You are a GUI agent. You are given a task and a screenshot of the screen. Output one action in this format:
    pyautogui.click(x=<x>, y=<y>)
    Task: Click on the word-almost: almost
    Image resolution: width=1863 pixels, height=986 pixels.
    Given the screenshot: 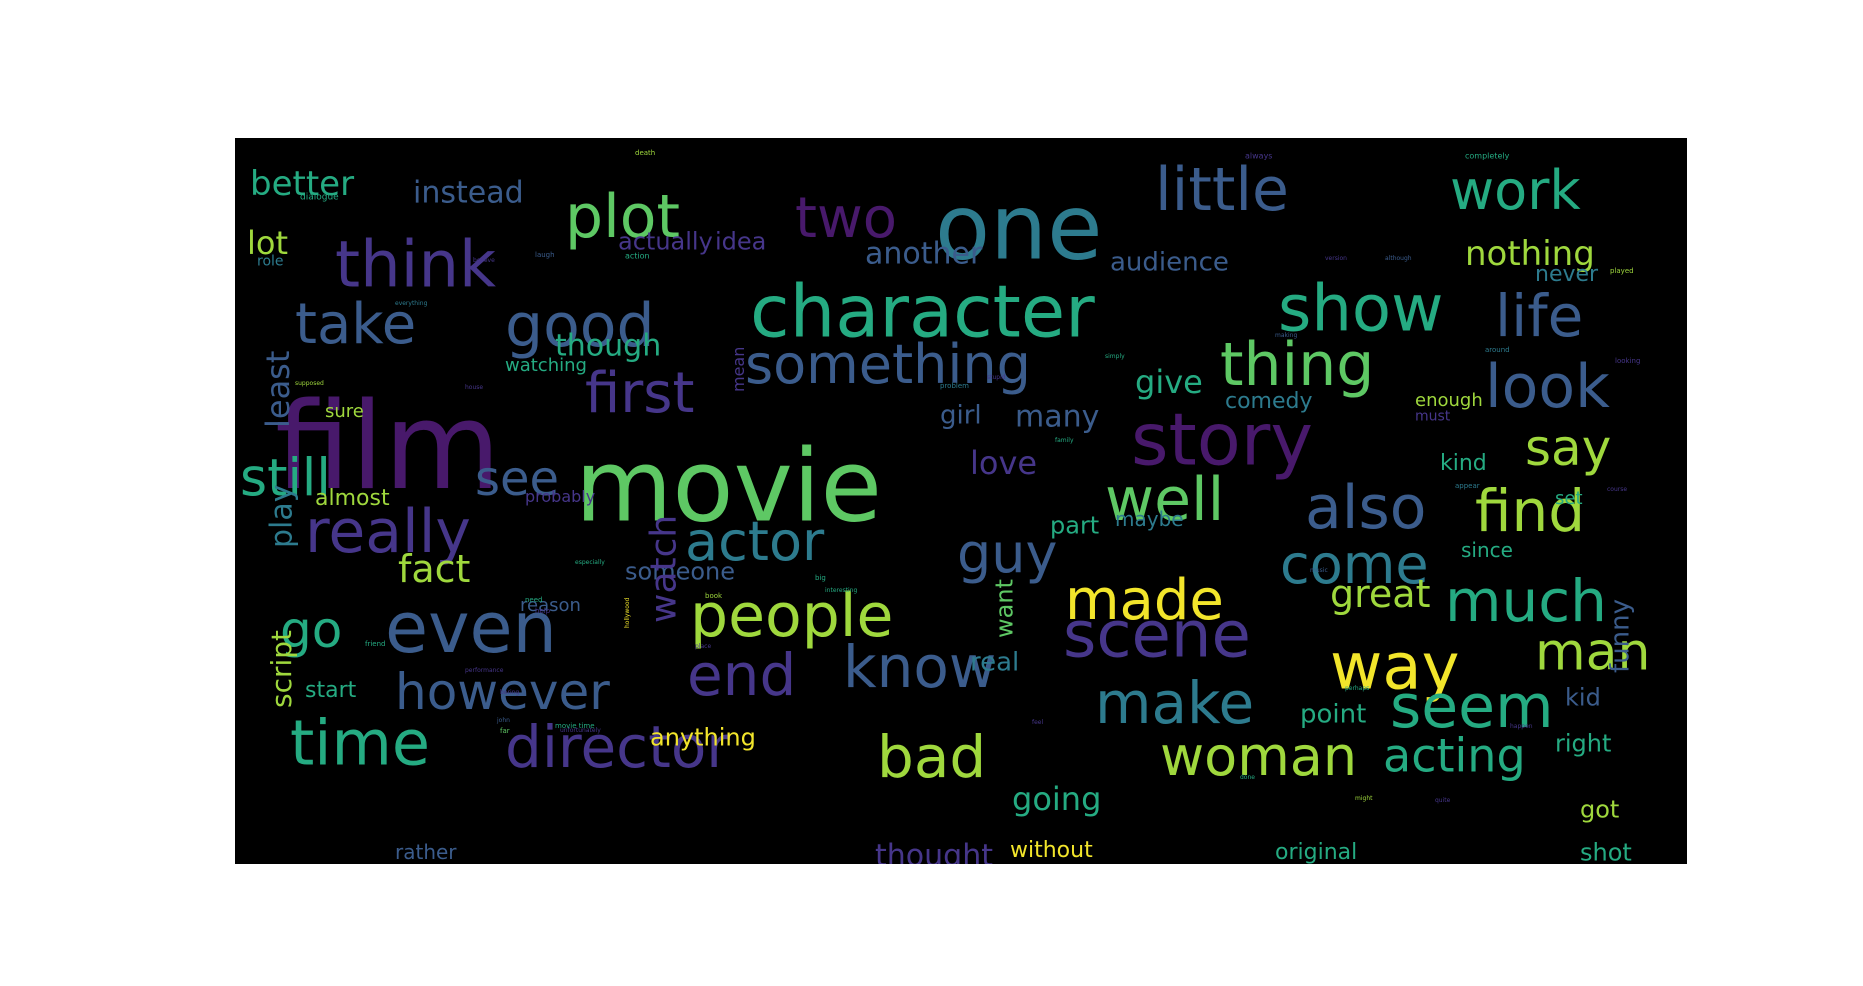 What is the action you would take?
    pyautogui.click(x=352, y=498)
    